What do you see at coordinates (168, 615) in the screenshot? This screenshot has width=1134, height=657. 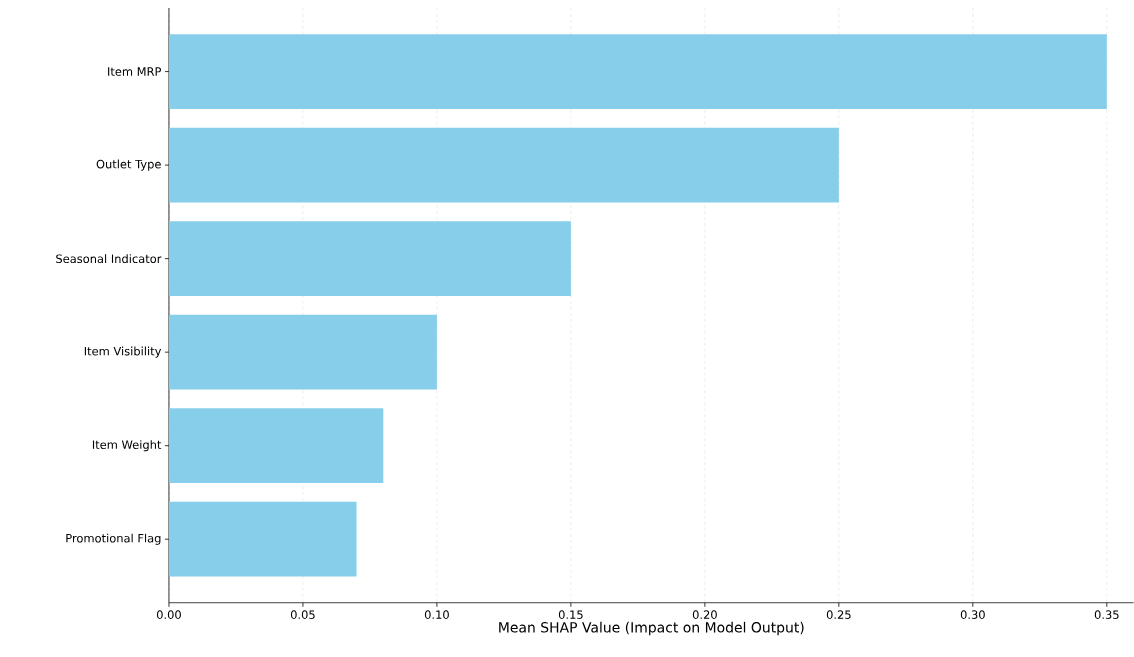 I see `x-tick-label: 0.00` at bounding box center [168, 615].